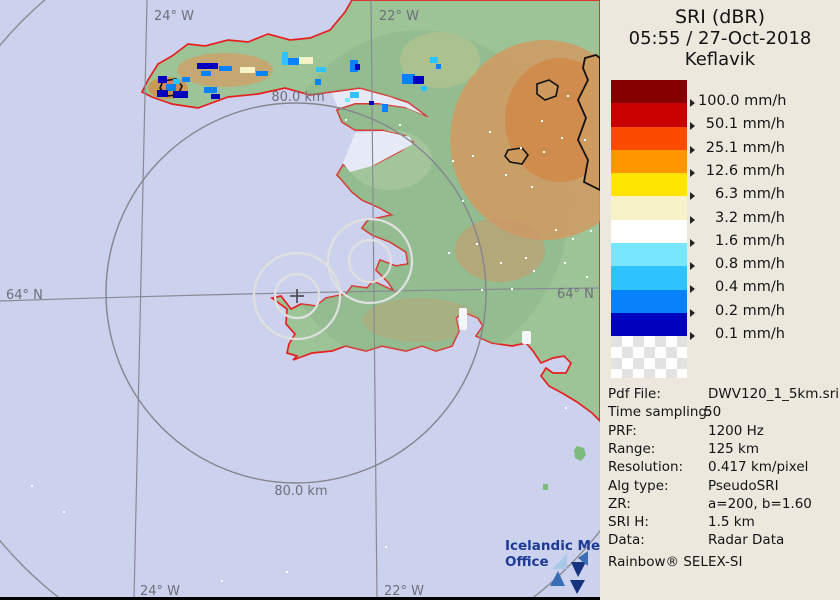 This screenshot has width=840, height=600. Describe the element at coordinates (738, 196) in the screenshot. I see `legend-label-row: 6.3 mm/h` at that location.